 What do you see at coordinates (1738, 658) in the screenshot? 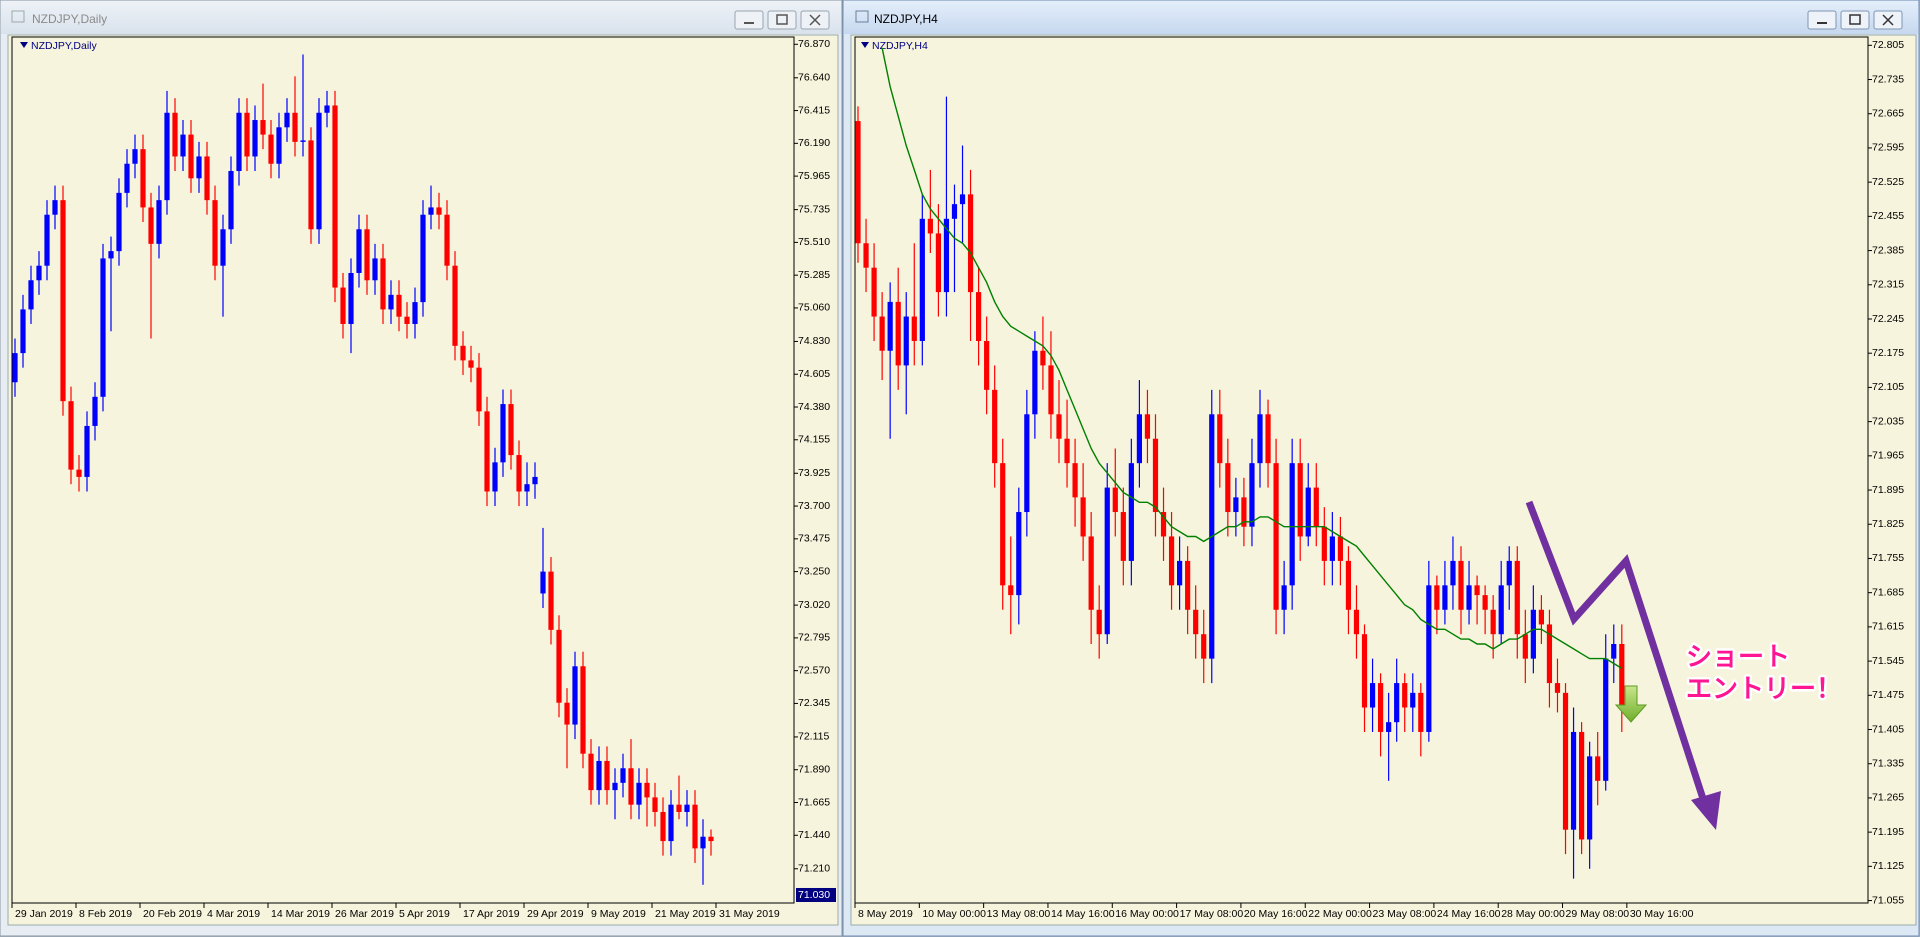
I see `annotation-text: ショート` at bounding box center [1738, 658].